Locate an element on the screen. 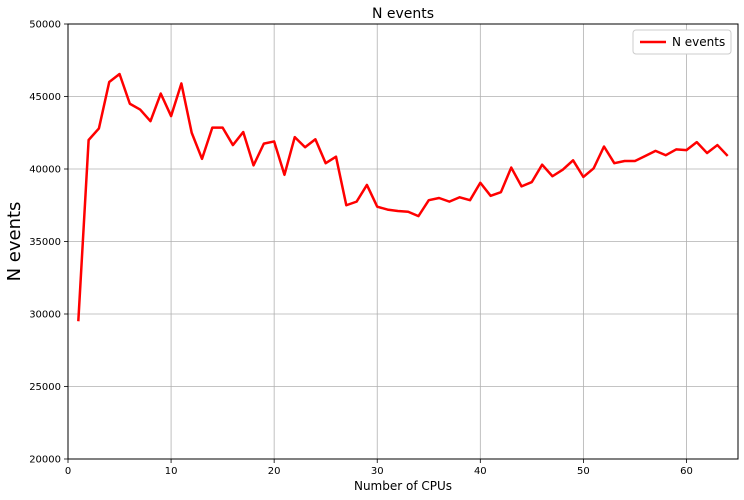  x-tick-label: 60 is located at coordinates (686, 471).